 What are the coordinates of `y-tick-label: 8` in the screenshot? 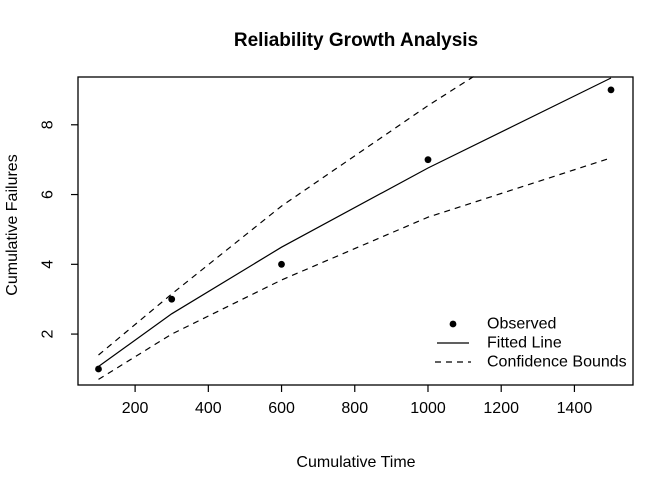 It's located at (48, 124).